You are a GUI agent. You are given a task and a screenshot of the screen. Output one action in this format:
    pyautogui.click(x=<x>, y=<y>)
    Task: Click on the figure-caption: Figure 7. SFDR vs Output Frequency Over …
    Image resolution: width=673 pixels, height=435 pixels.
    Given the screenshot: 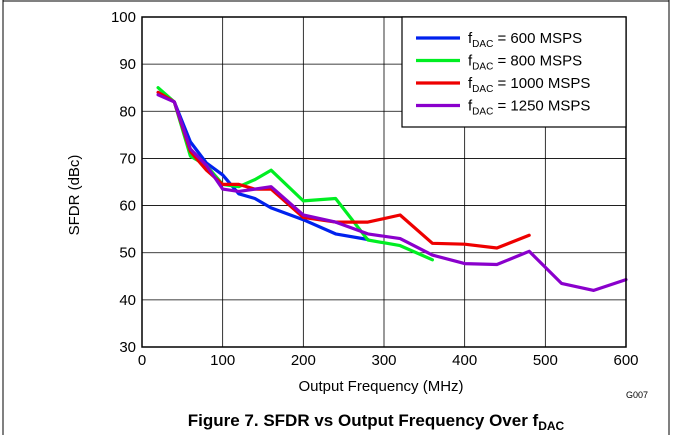 What is the action you would take?
    pyautogui.click(x=376, y=422)
    